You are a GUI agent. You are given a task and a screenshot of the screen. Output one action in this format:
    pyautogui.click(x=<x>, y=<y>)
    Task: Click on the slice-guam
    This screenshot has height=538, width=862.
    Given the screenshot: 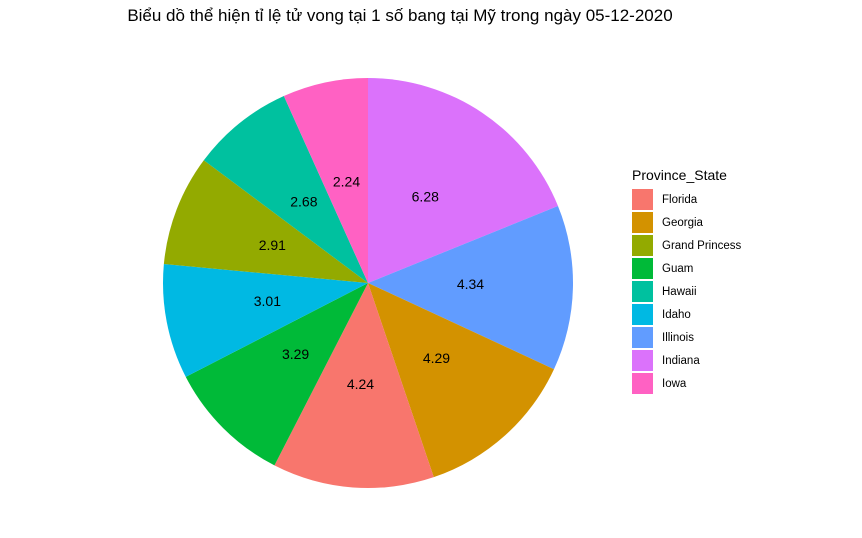 What is the action you would take?
    pyautogui.click(x=276, y=374)
    